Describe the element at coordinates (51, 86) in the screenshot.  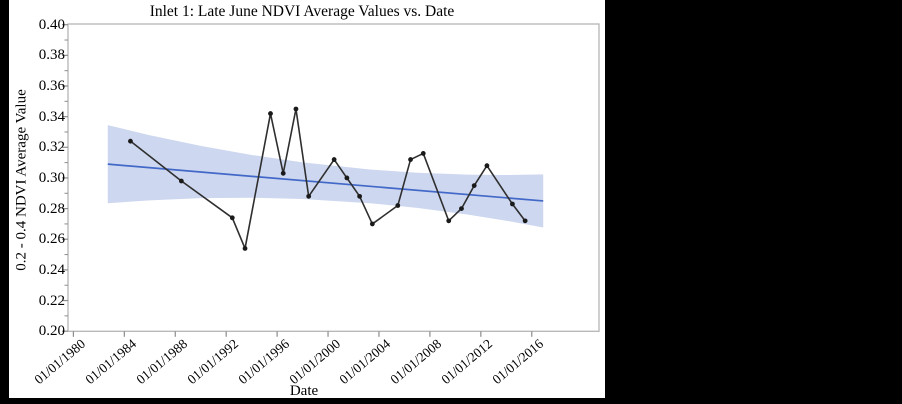
I see `y-tick-label: 0.36` at that location.